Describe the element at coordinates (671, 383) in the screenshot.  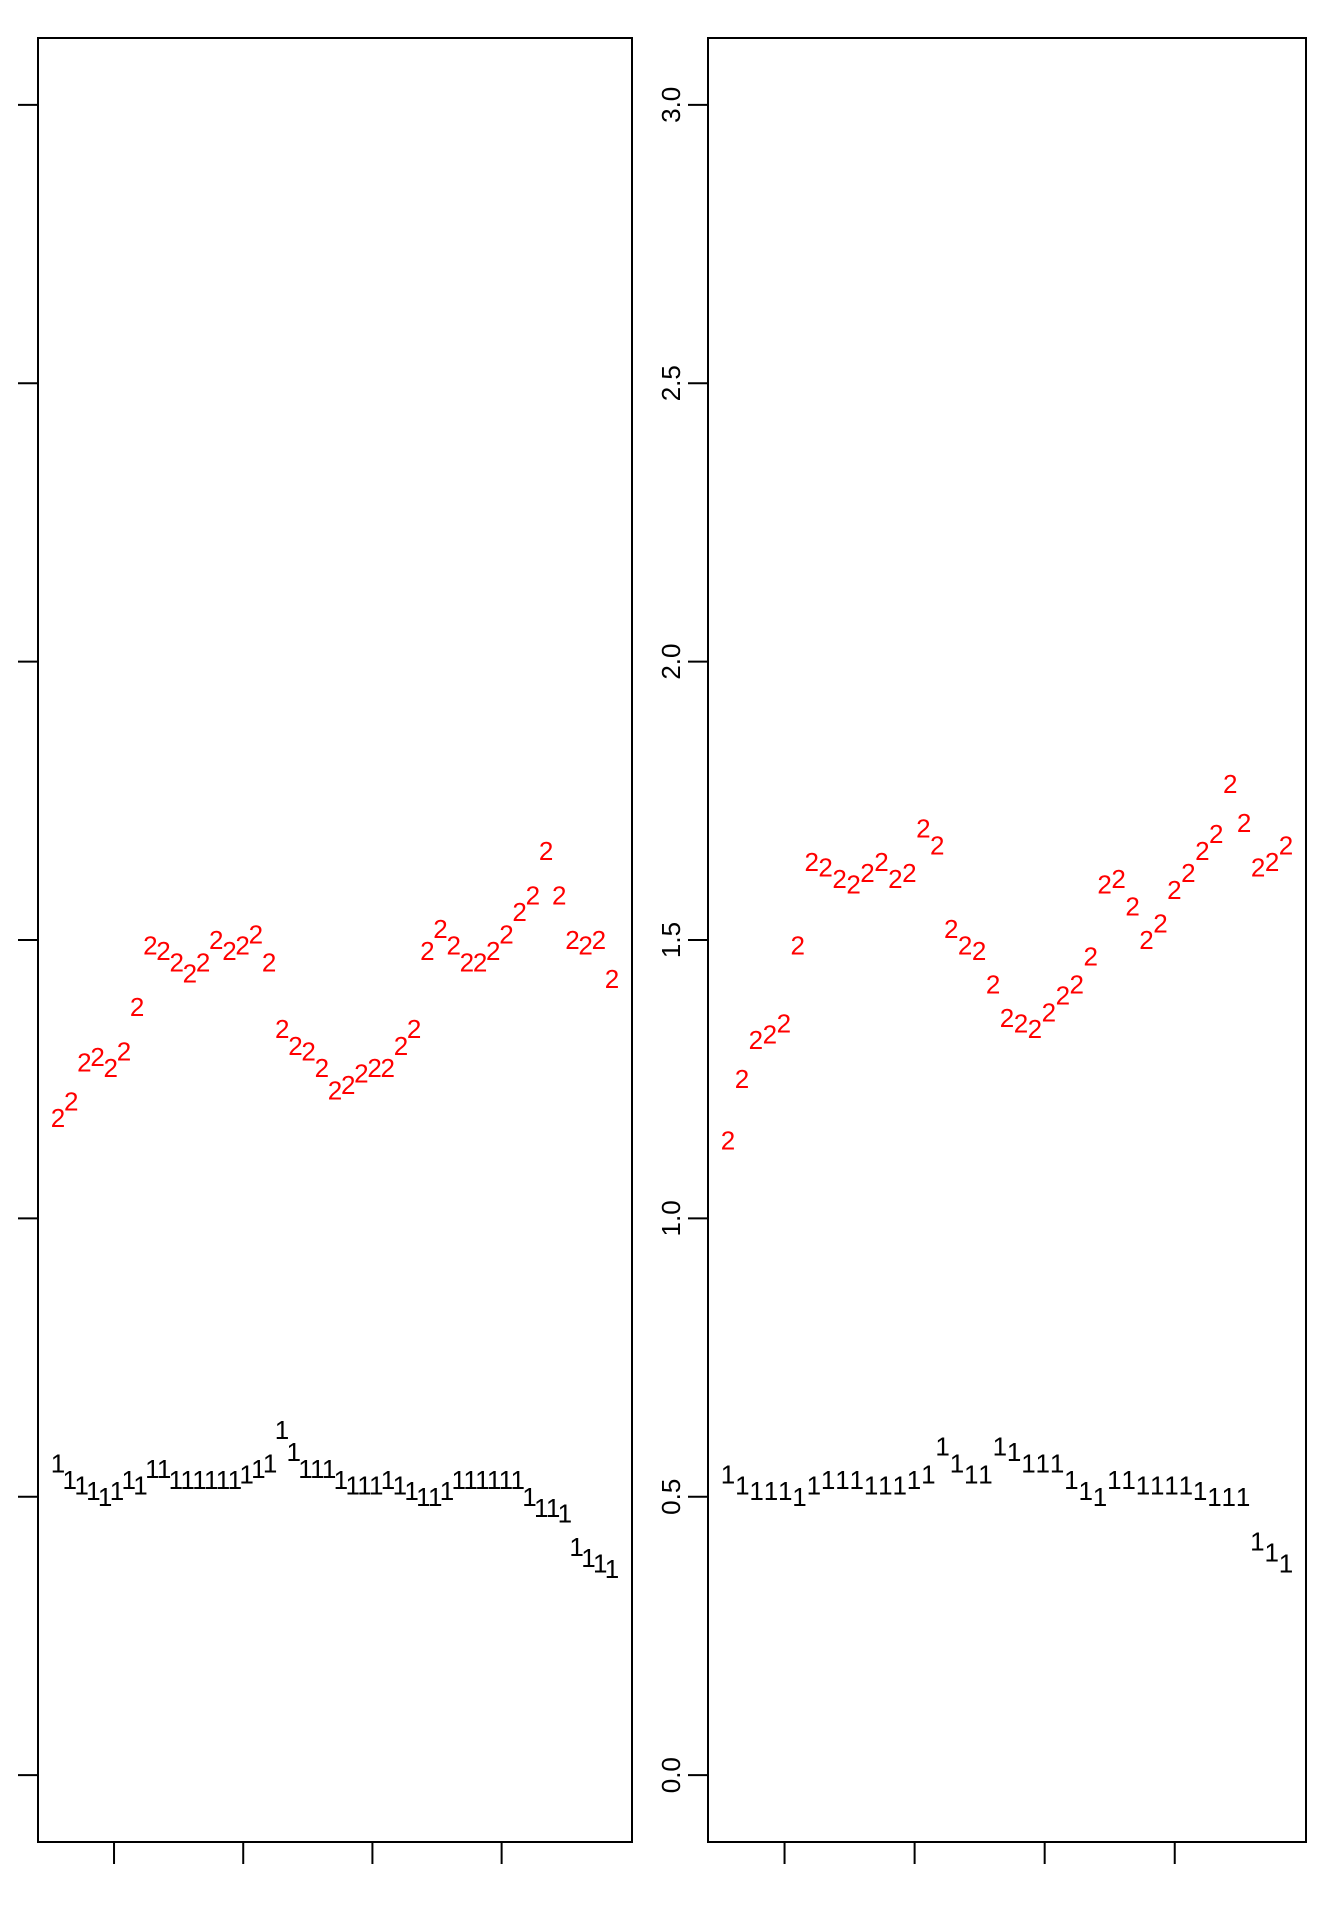
I see `y-tick-label: 2.5` at that location.